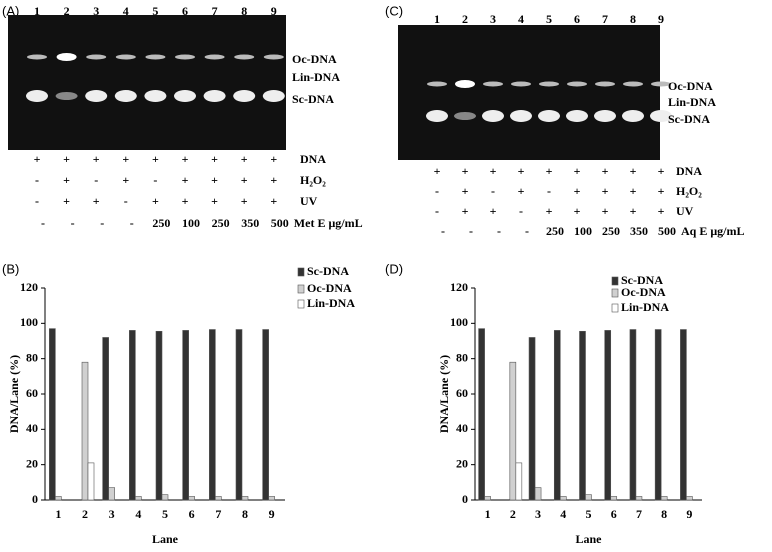 The width and height of the screenshot is (772, 552). Describe the element at coordinates (316, 77) in the screenshot. I see `band-label: Lin-DNA` at that location.